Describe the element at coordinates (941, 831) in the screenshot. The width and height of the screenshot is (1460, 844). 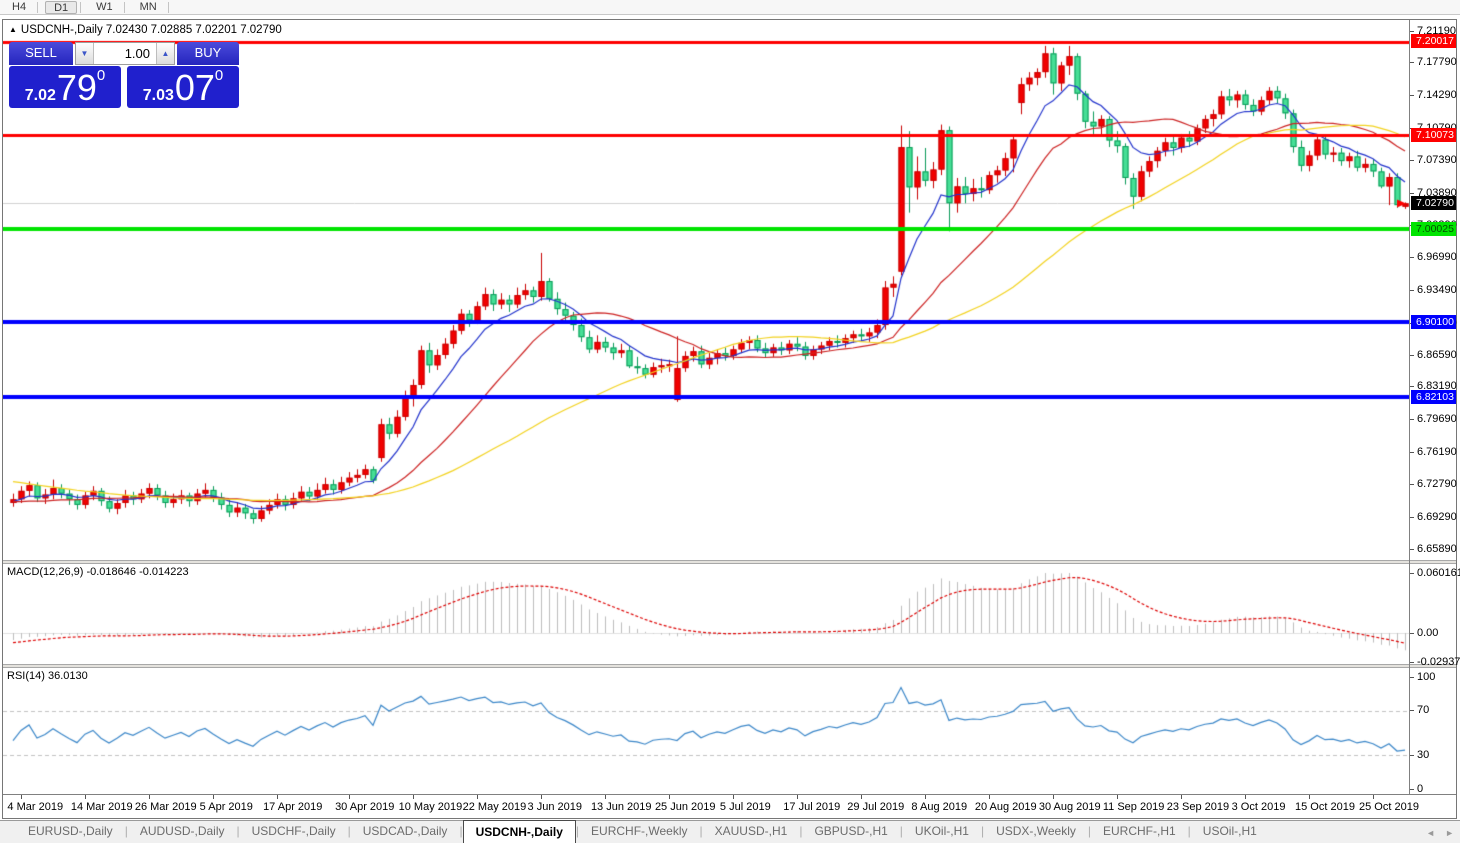
I see `chart-tab-ukoil-h1: UKOil-,H1` at that location.